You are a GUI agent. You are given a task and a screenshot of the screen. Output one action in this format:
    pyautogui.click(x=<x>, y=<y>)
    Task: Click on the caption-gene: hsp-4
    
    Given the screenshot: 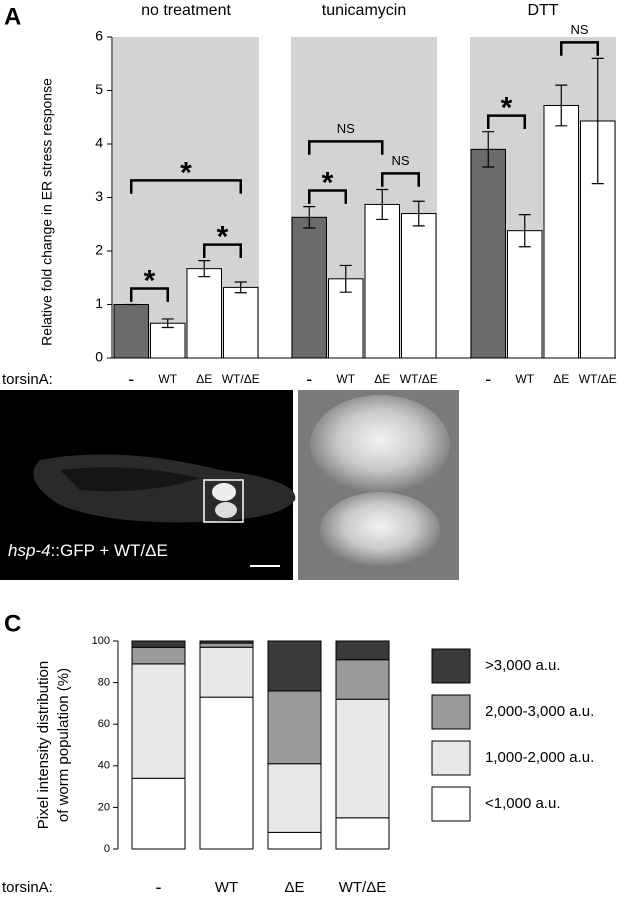 What is the action you would take?
    pyautogui.click(x=29, y=550)
    